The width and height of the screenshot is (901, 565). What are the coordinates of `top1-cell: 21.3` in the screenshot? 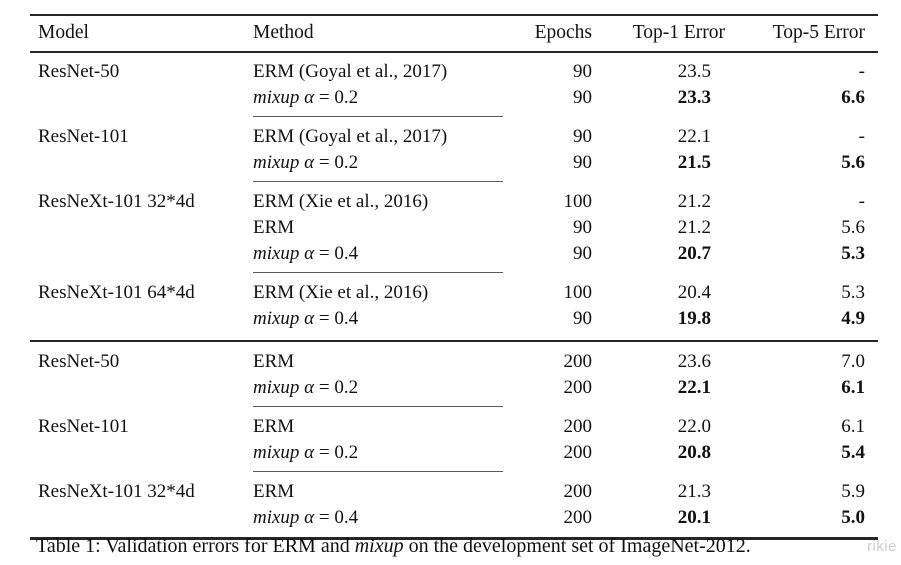 It's located at (694, 491).